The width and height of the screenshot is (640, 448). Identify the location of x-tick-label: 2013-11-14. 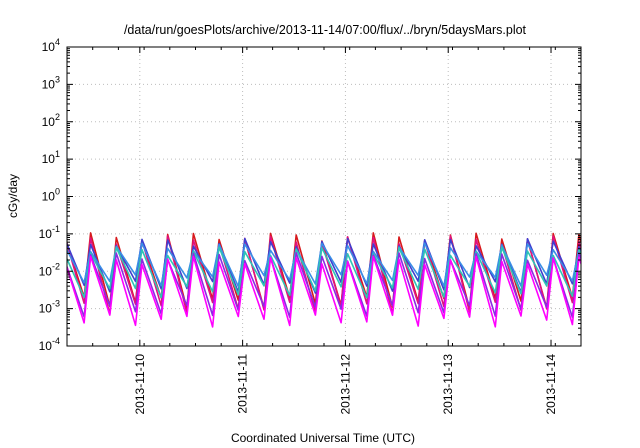
(551, 384).